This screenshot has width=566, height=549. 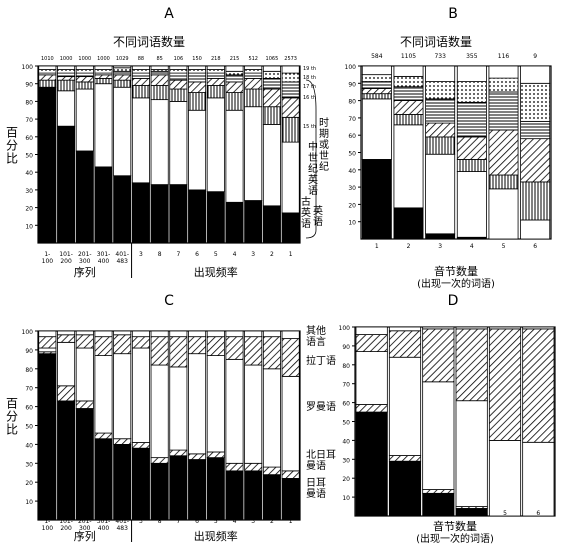 I want to click on bar-segment-16 th-5, so click(x=215, y=81).